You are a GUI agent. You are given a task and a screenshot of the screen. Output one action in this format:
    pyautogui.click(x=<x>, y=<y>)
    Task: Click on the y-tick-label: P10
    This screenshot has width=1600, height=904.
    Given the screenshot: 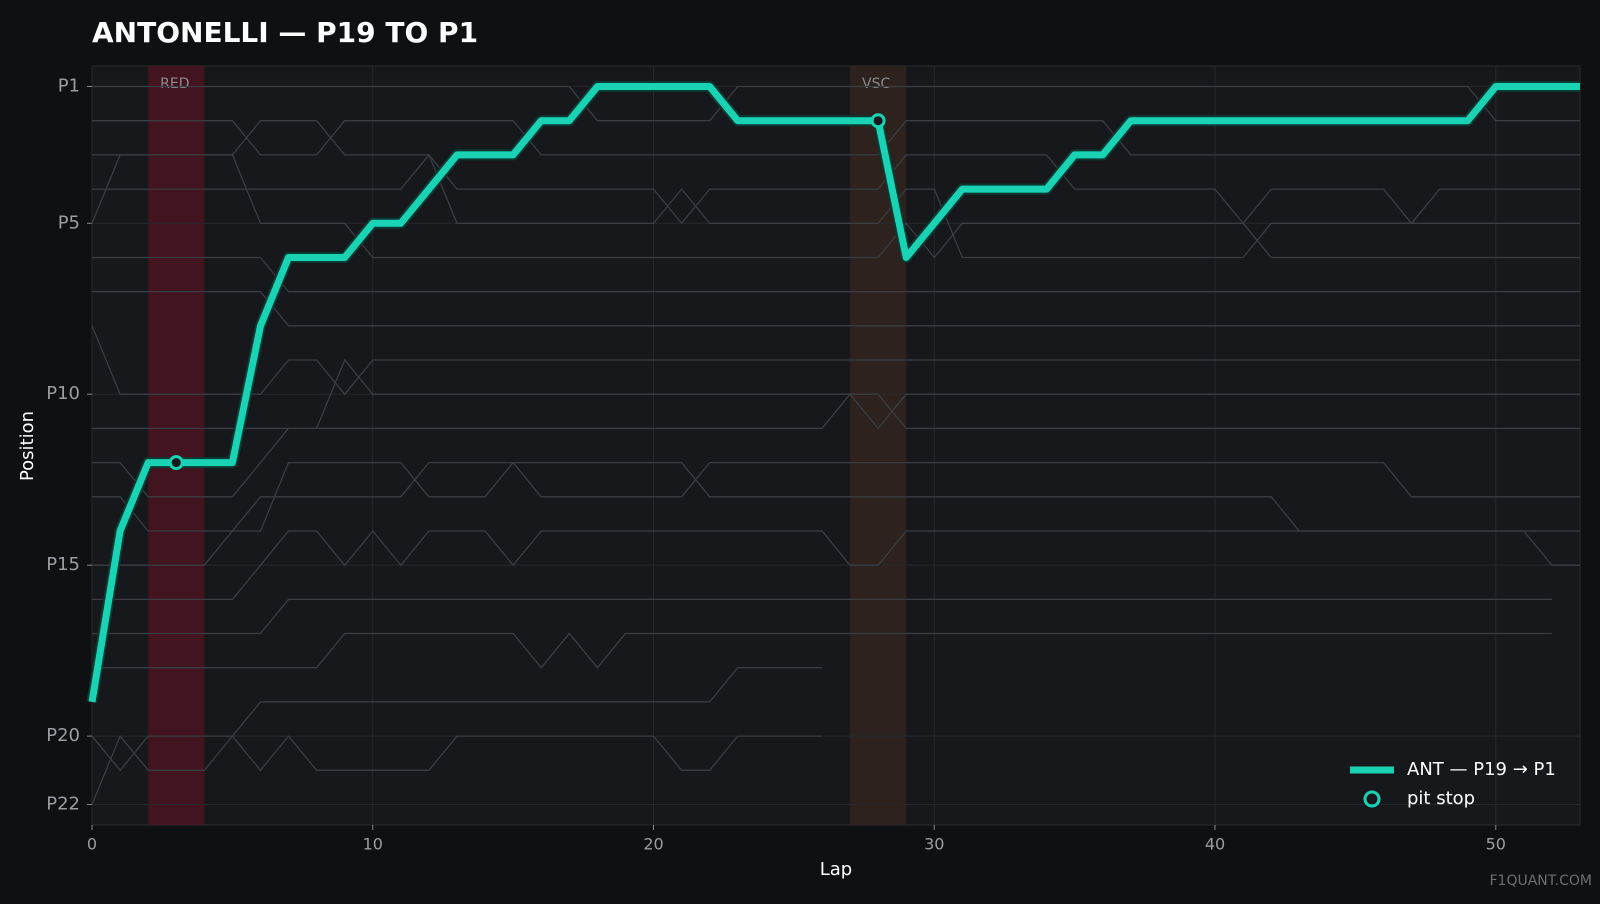 What is the action you would take?
    pyautogui.click(x=63, y=393)
    